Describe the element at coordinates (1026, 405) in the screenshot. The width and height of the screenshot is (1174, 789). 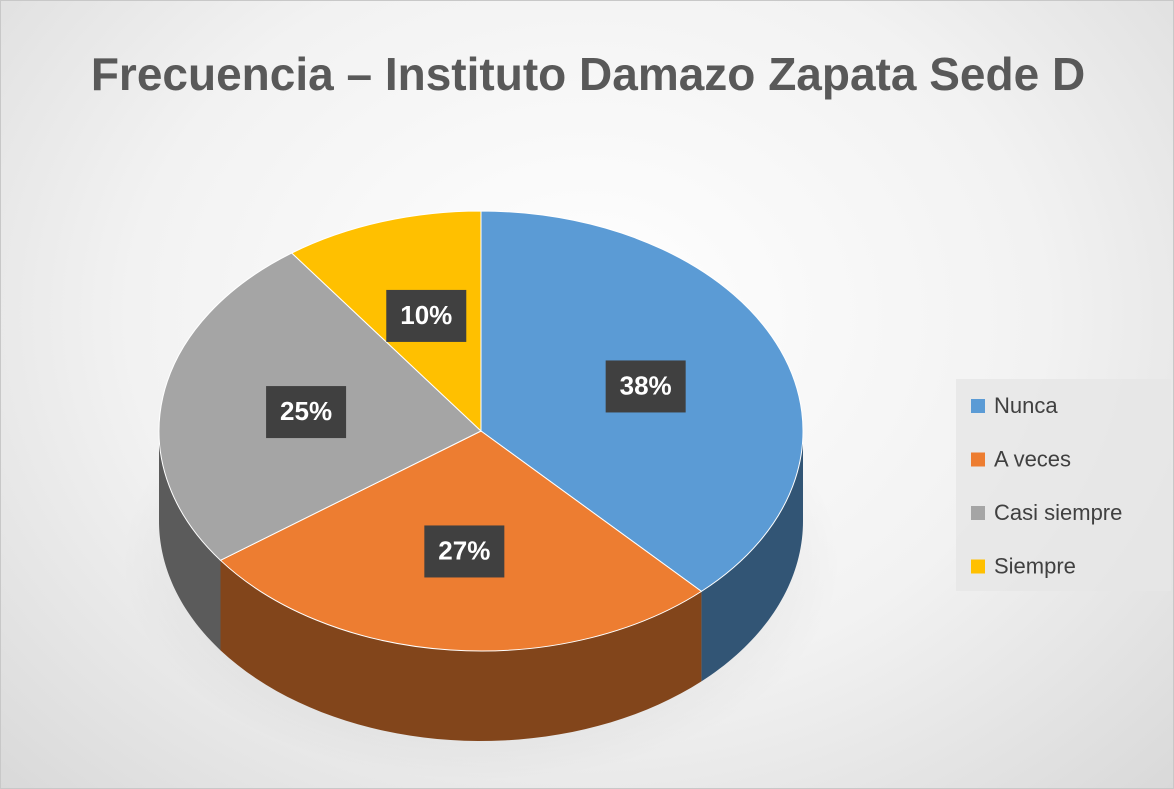
I see `legend-label: Nunca` at that location.